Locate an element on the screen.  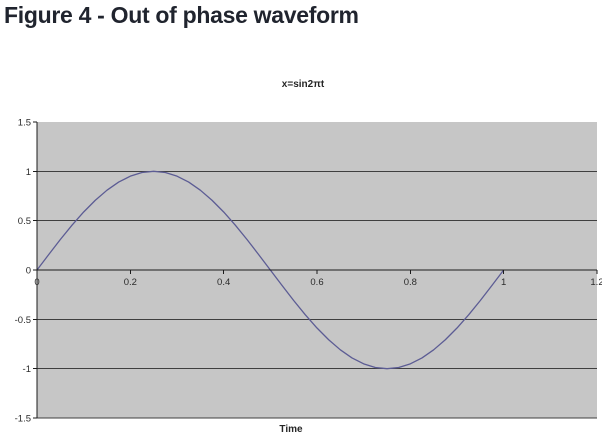
x-tick-label: 0.2 is located at coordinates (130, 282).